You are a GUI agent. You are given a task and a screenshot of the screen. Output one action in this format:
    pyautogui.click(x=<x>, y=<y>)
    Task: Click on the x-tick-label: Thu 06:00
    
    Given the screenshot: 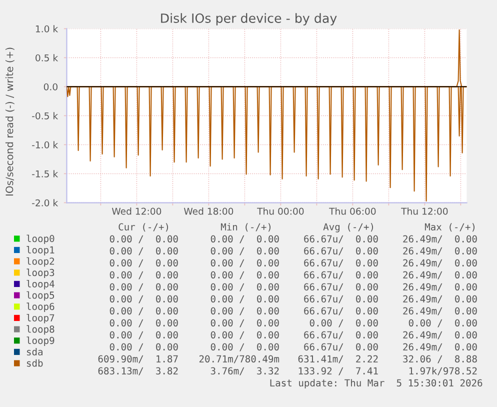 What is the action you would take?
    pyautogui.click(x=352, y=211)
    